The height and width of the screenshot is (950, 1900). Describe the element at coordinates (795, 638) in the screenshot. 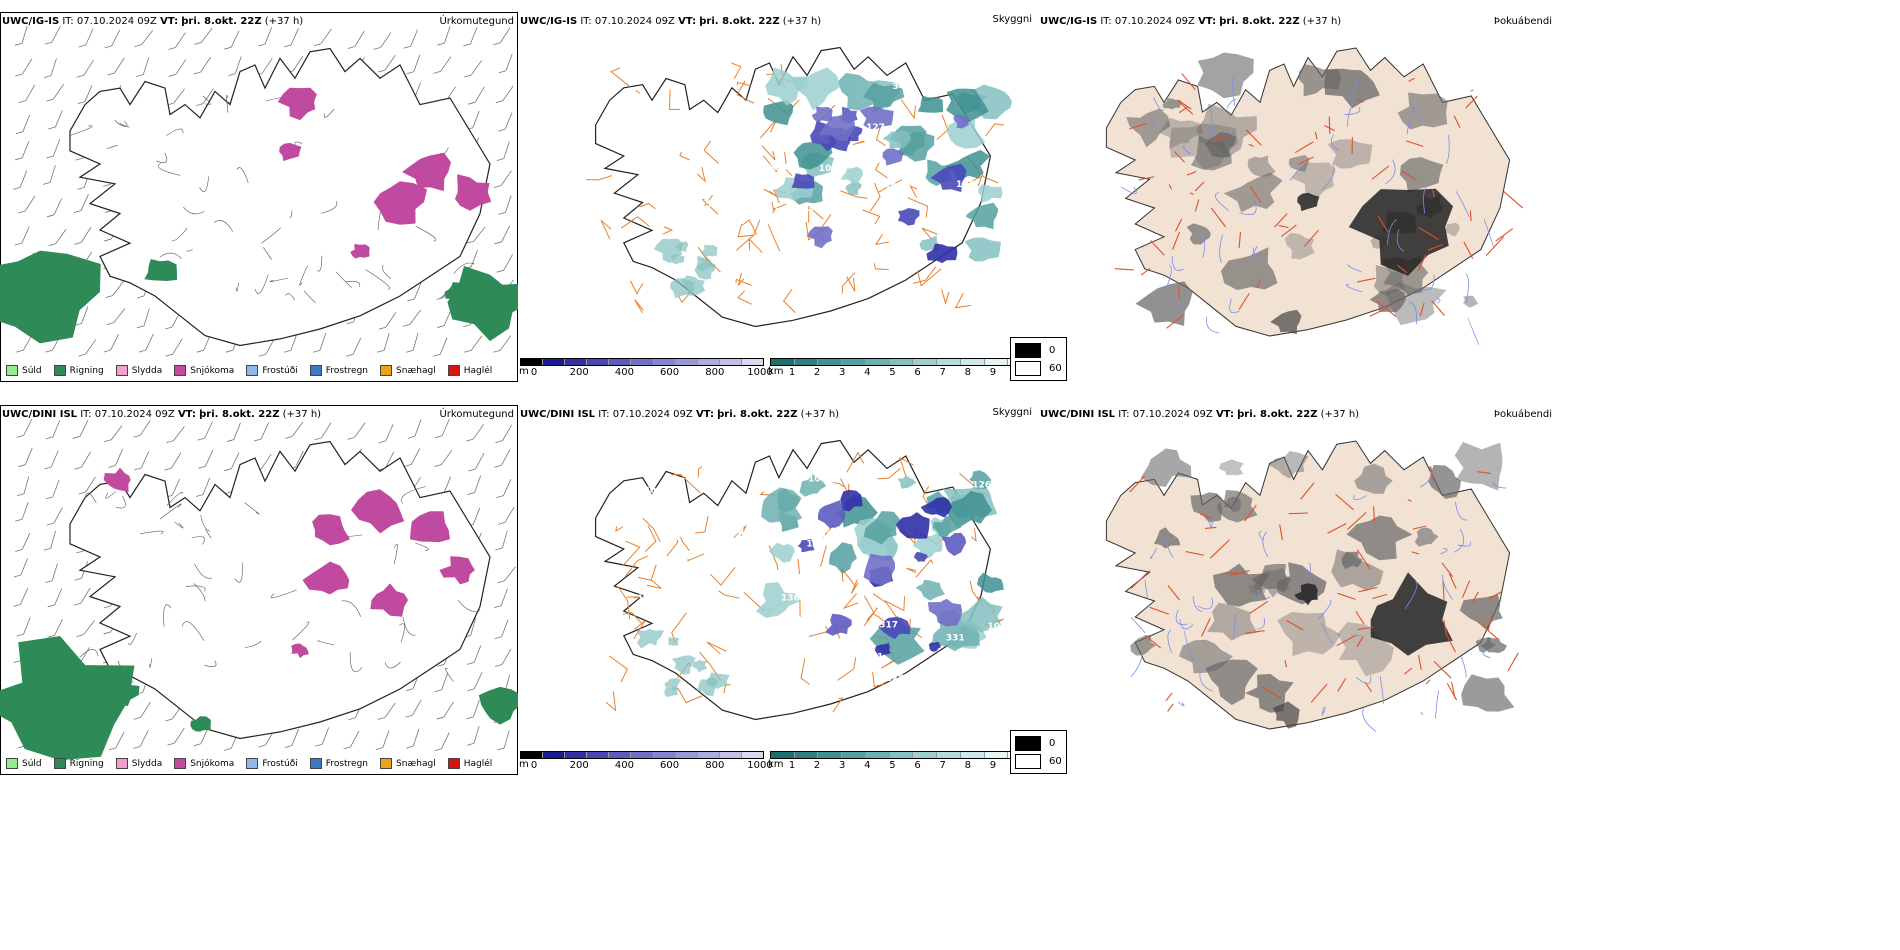

I see `ceiling-label: 290` at that location.